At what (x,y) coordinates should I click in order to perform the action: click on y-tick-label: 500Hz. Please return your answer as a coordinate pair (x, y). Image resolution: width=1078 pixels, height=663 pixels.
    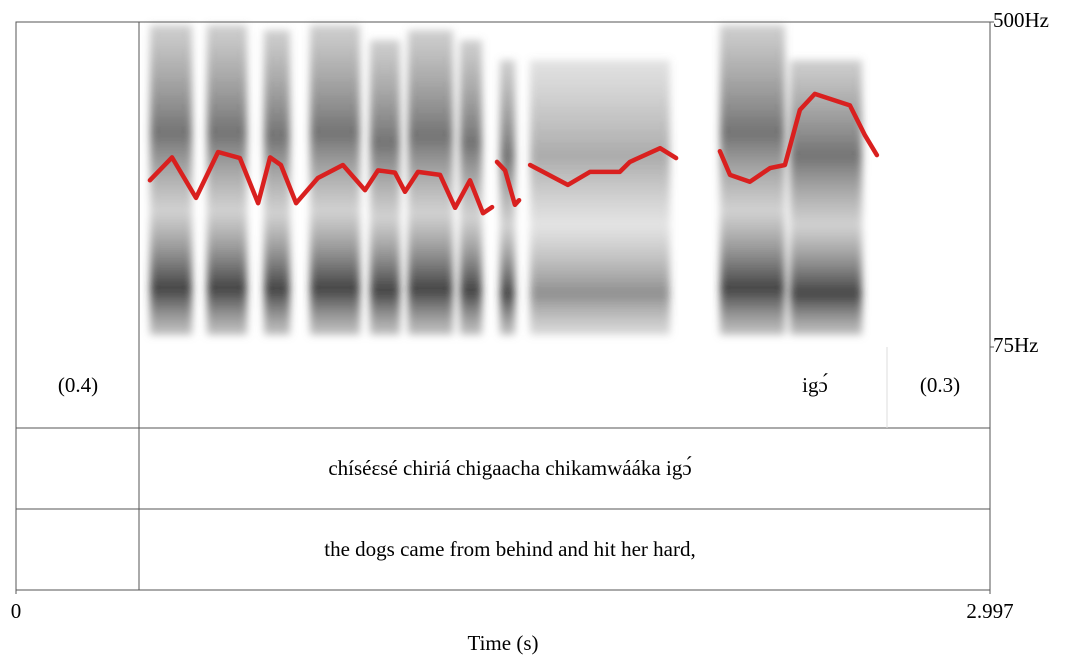
    Looking at the image, I should click on (1021, 20).